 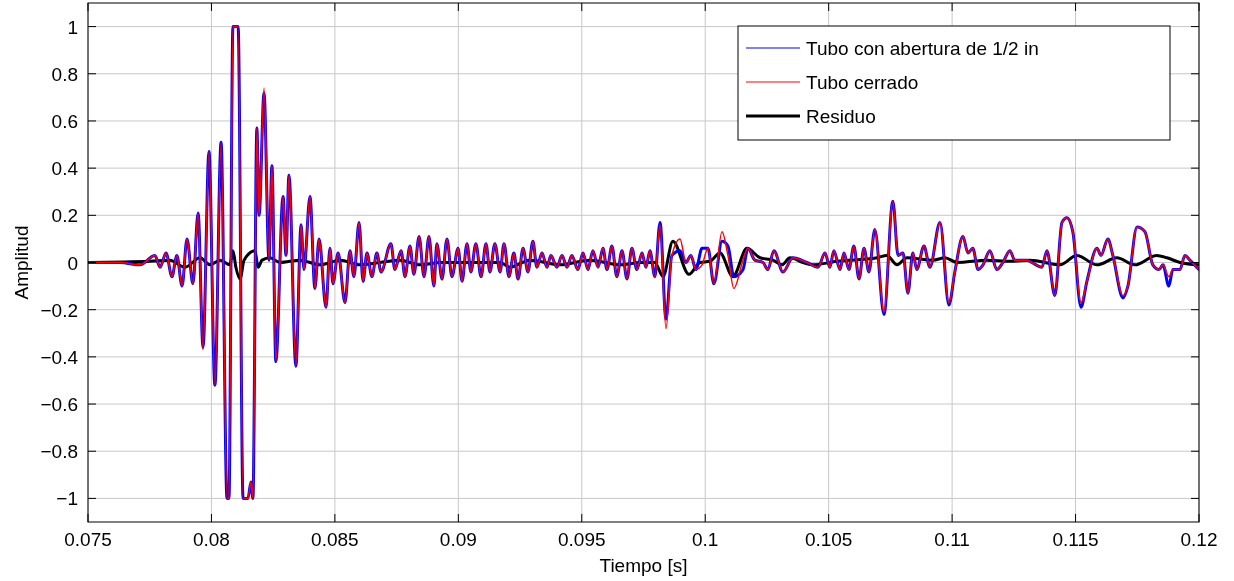 What do you see at coordinates (1075, 539) in the screenshot?
I see `x-tick-label: 0.115` at bounding box center [1075, 539].